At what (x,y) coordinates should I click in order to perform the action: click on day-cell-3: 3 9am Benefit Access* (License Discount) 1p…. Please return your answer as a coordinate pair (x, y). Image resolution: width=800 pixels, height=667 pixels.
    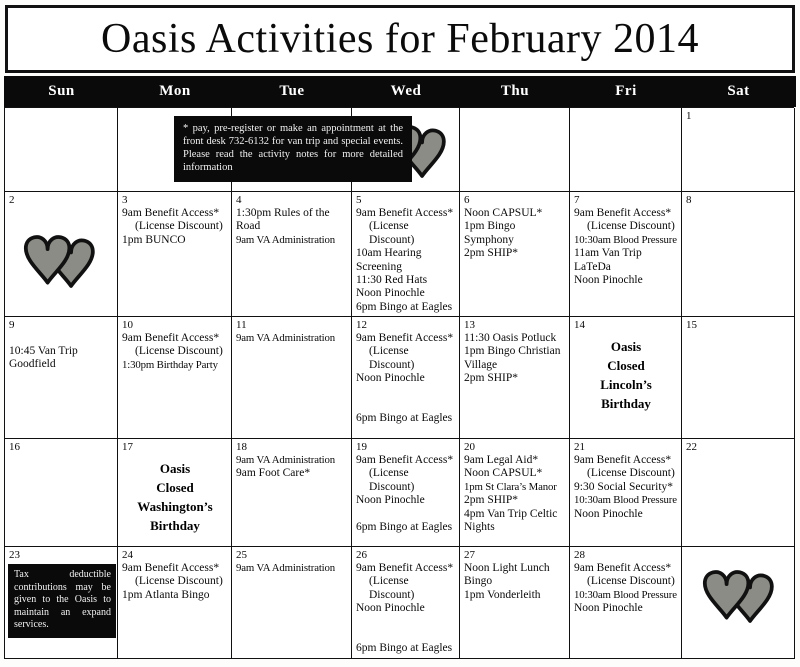
    Looking at the image, I should click on (175, 254).